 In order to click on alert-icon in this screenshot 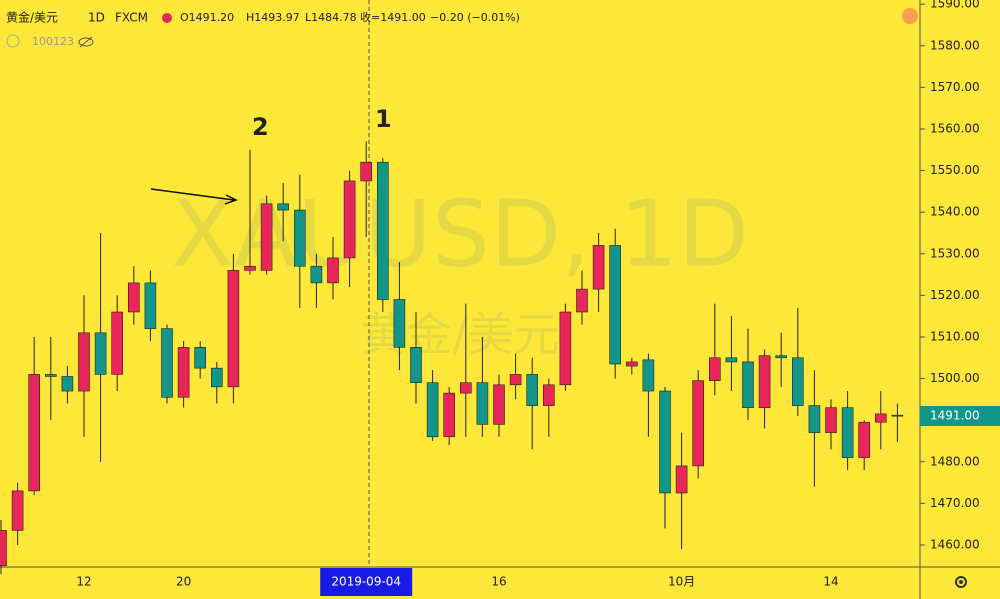, I will do `click(910, 16)`.